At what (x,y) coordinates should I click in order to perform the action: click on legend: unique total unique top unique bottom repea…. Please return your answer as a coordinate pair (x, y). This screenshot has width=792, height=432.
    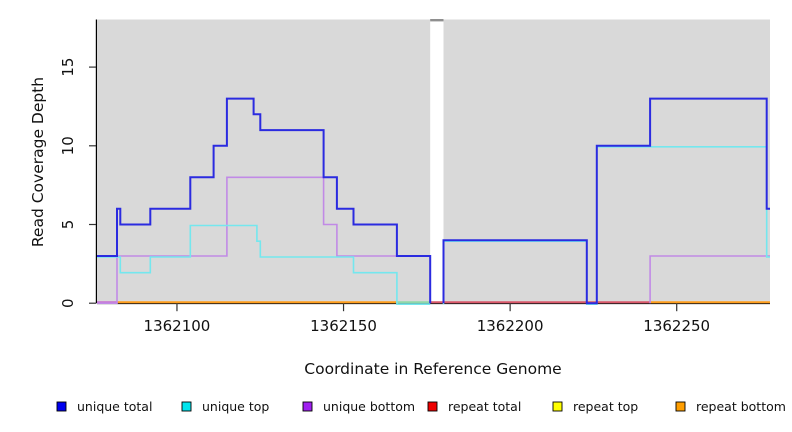
    Looking at the image, I should click on (421, 406).